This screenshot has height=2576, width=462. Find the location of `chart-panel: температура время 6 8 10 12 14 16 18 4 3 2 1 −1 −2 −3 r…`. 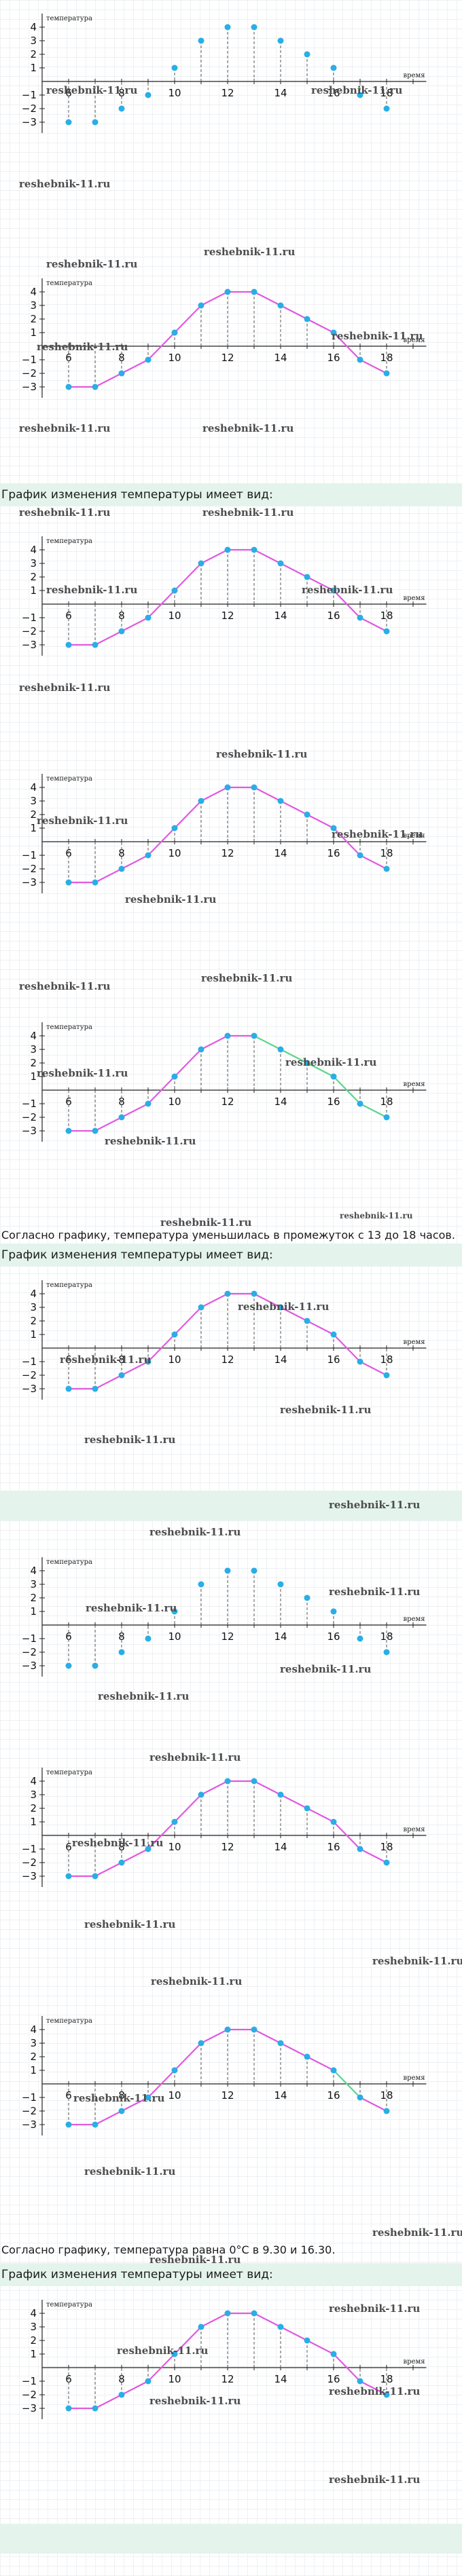

chart-panel: температура время 6 8 10 12 14 16 18 4 3 2 1 −1 −2 −3 r… is located at coordinates (231, 618).